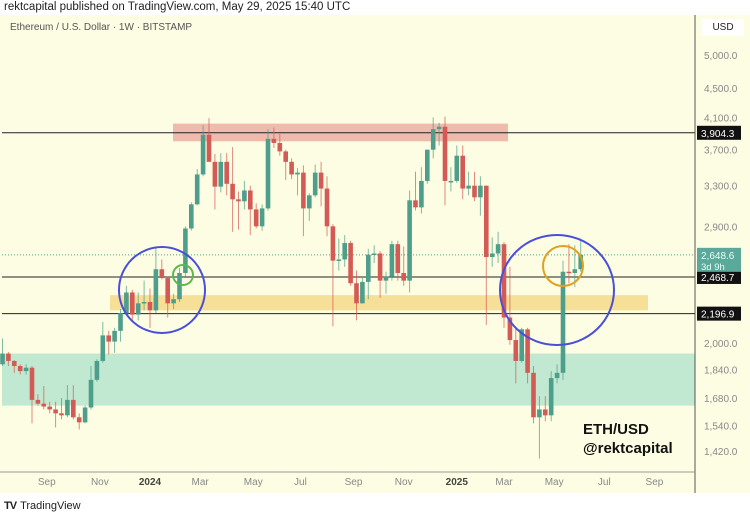  I want to click on symbol-title: Ethereum / U.S. Dollar · 1W · BITSTAMP, so click(101, 27).